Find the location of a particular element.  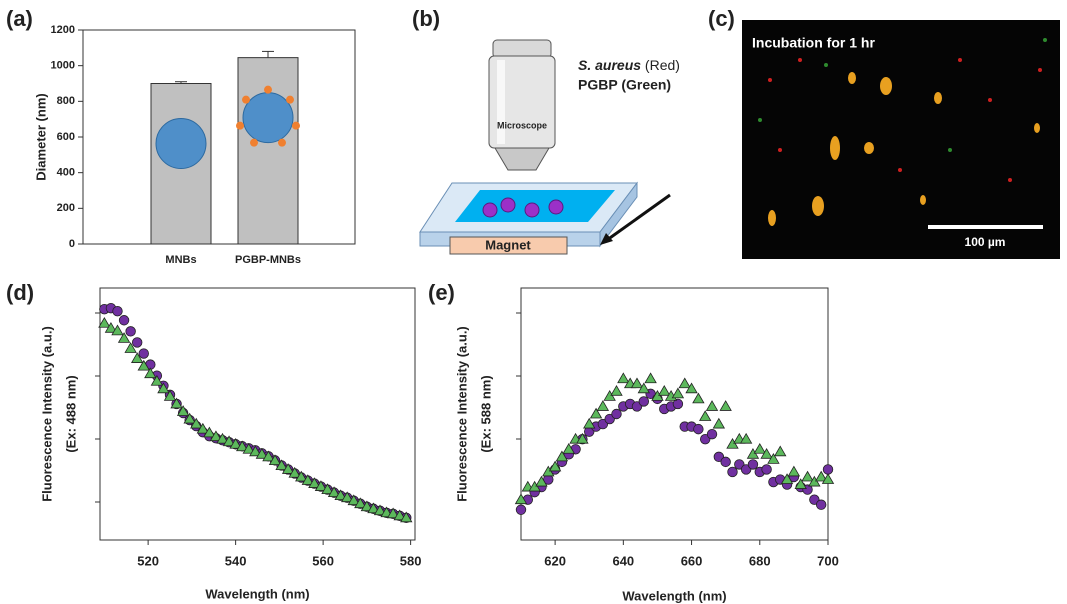

y-tick-label: 1200 is located at coordinates (63, 30).